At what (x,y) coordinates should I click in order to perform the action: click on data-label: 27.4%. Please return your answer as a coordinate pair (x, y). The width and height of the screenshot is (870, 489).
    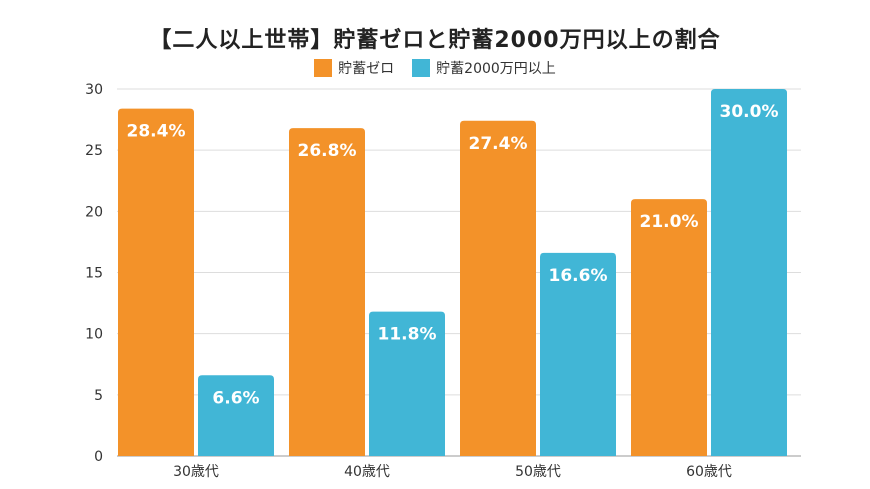
    Looking at the image, I should click on (498, 144).